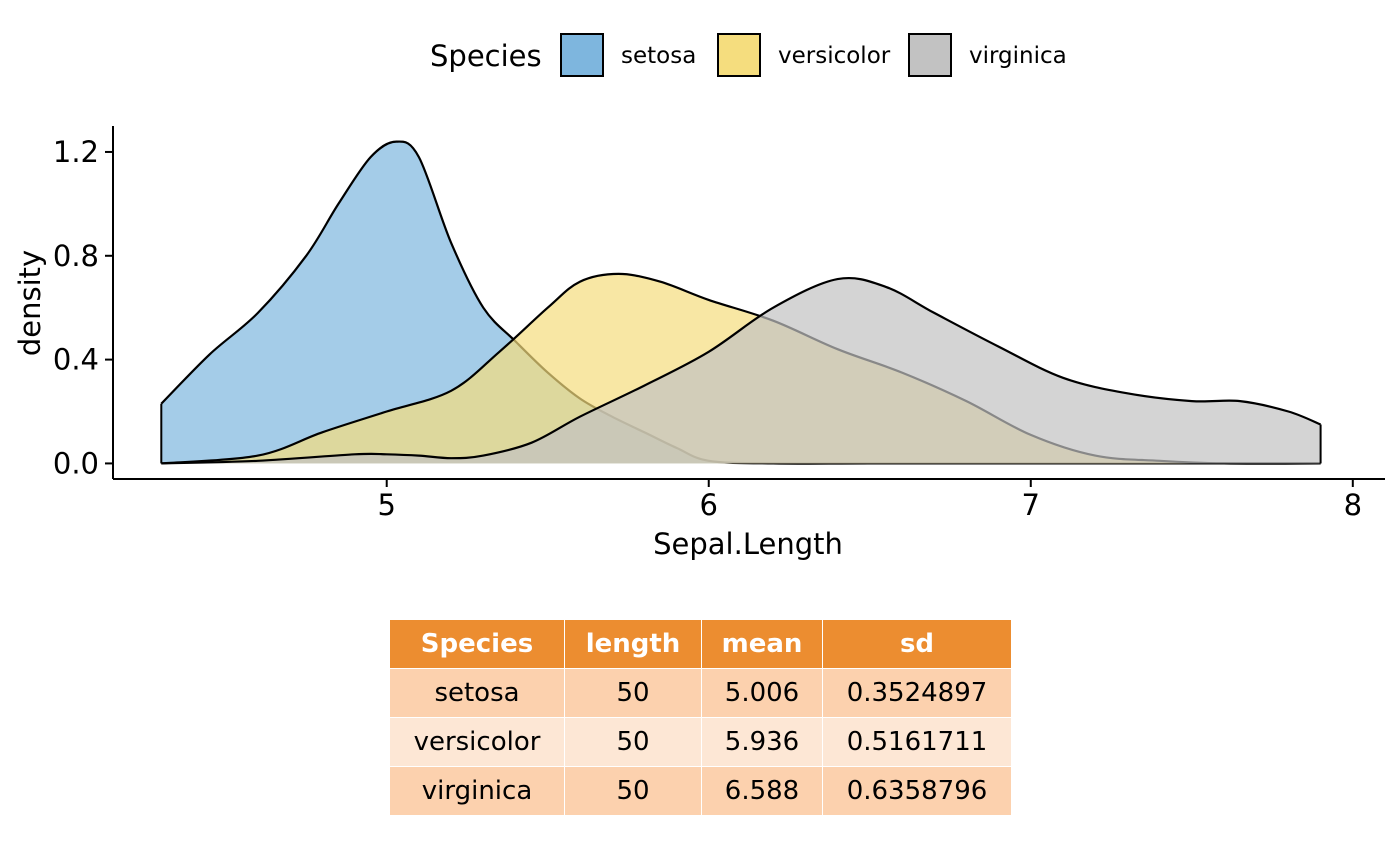 This screenshot has height=866, width=1400. Describe the element at coordinates (477, 742) in the screenshot. I see `cell-species: versicolor` at that location.